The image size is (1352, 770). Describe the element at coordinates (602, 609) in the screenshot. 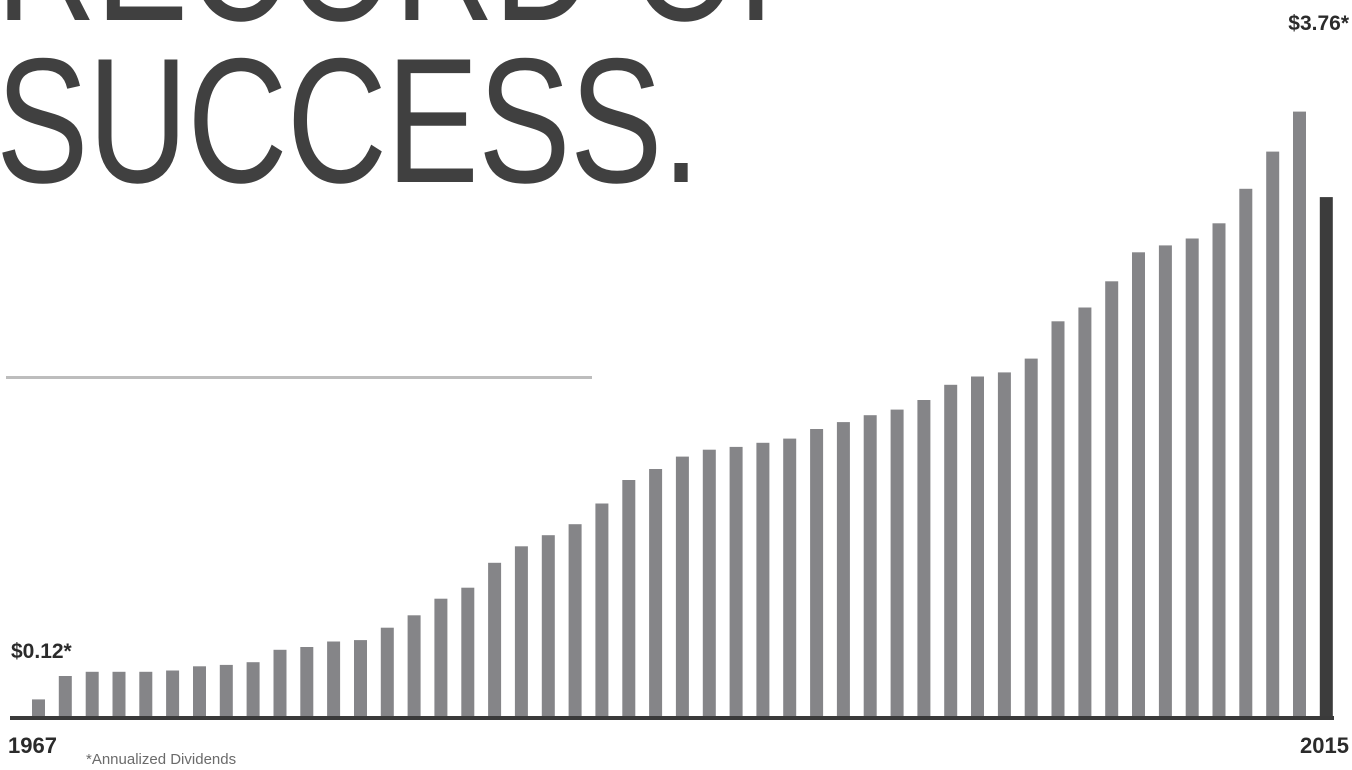

I see `bar-1988` at that location.